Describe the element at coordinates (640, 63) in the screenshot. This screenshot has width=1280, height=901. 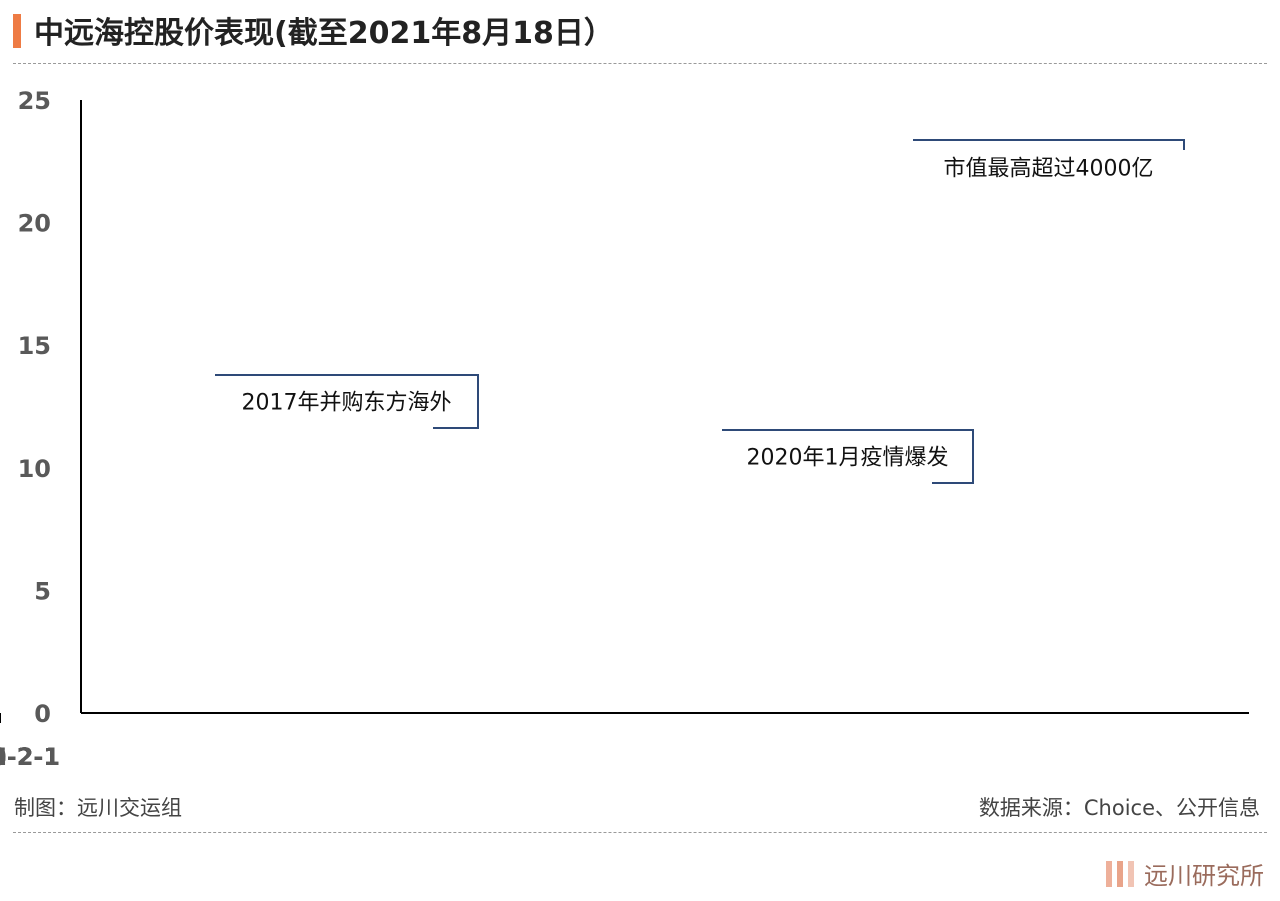
I see `header-divider` at that location.